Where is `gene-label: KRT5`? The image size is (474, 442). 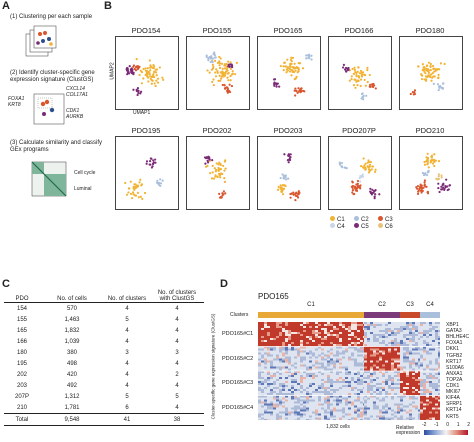 gene-label: KRT5 is located at coordinates (452, 416).